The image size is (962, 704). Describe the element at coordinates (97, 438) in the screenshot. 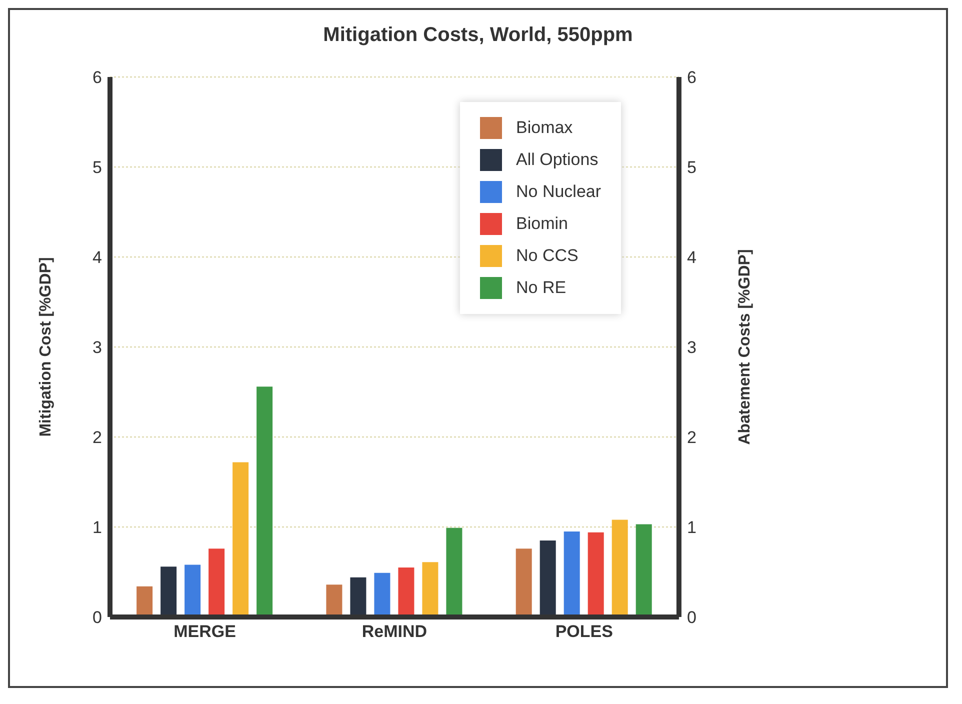

I see `y-tick-label: 2` at that location.